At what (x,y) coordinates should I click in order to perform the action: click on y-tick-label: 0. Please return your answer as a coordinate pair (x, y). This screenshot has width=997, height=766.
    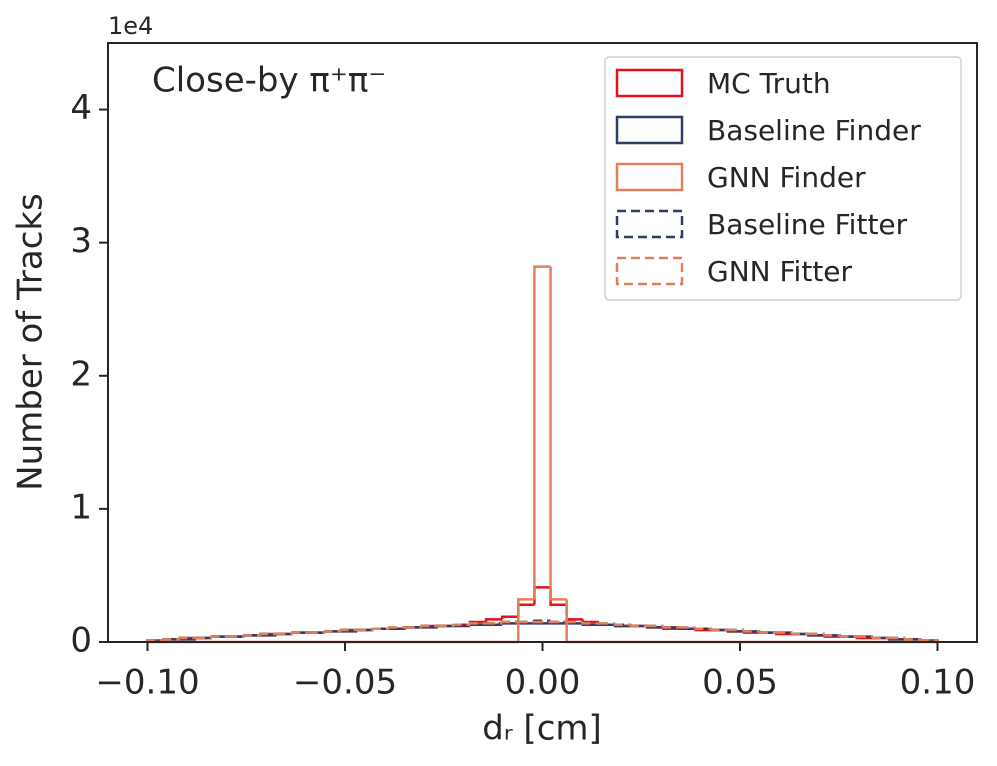
    Looking at the image, I should click on (81, 641).